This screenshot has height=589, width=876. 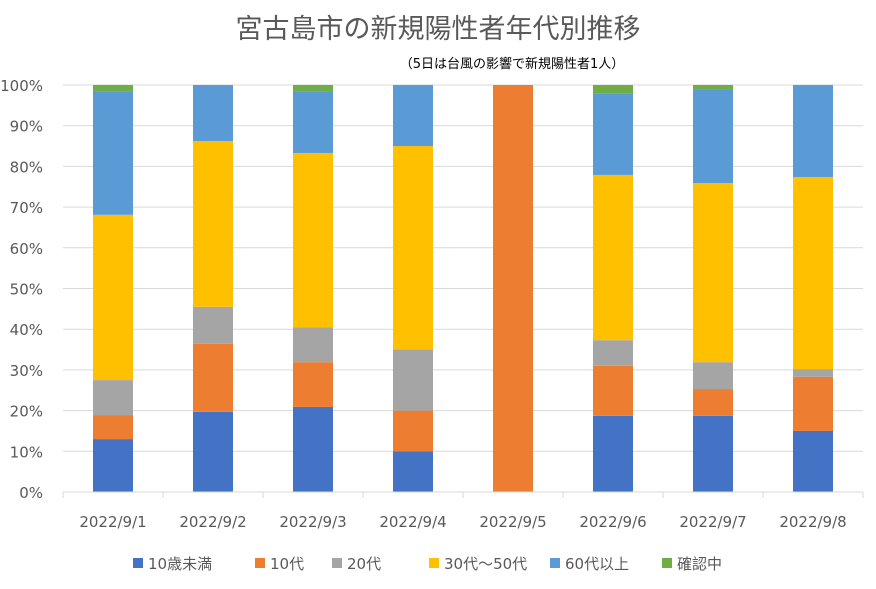 What do you see at coordinates (412, 522) in the screenshot?
I see `x-tick-label: 2022/9/4` at bounding box center [412, 522].